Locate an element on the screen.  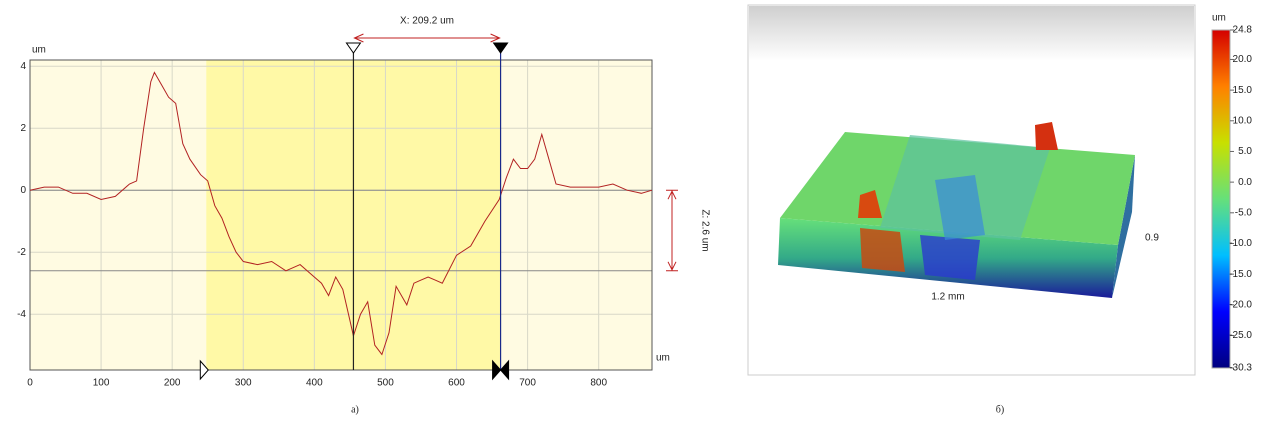
measure-label: X: 209.2 um is located at coordinates (427, 21).